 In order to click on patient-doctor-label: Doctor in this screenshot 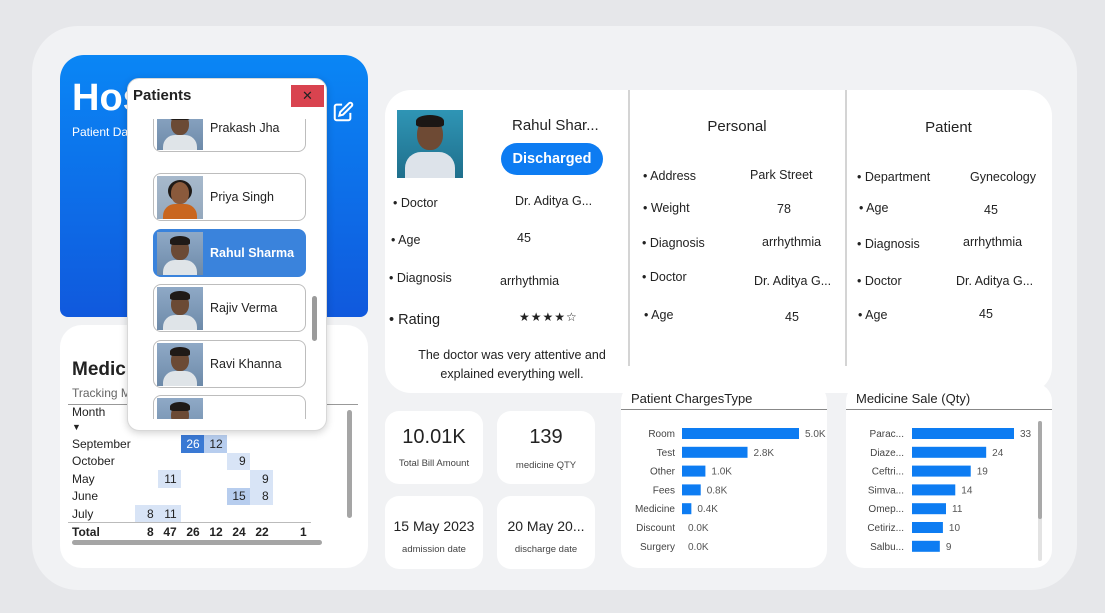, I will do `click(879, 281)`.